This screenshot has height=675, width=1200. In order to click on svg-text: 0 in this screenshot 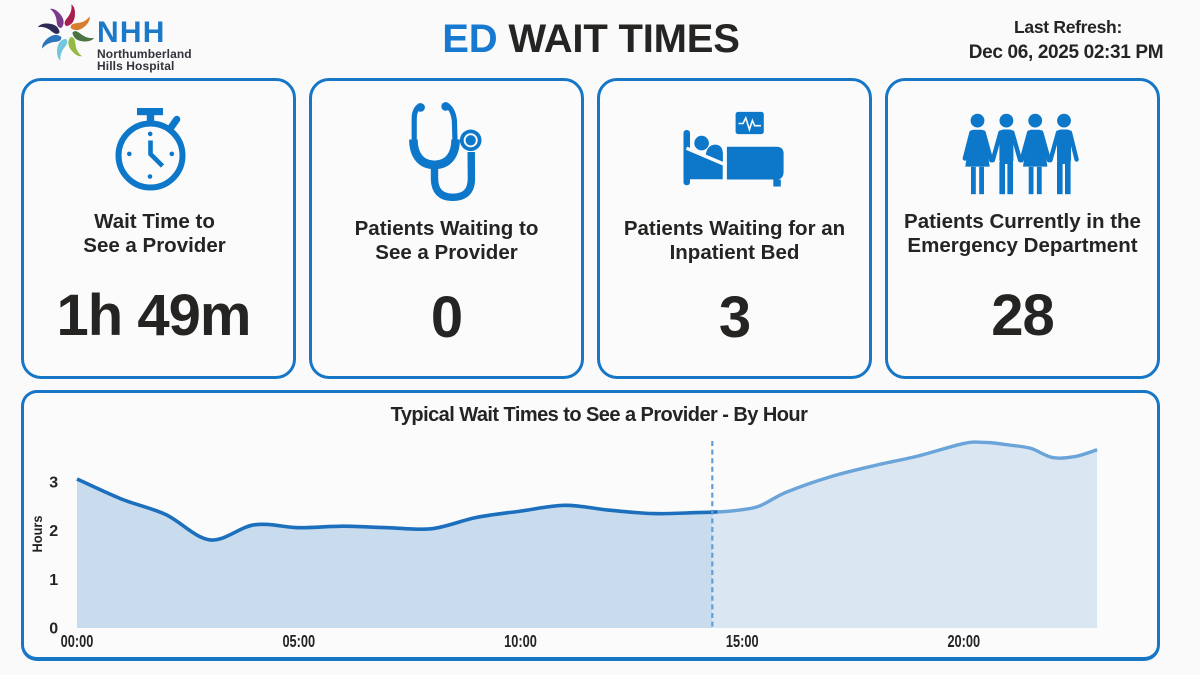, I will do `click(53, 629)`.